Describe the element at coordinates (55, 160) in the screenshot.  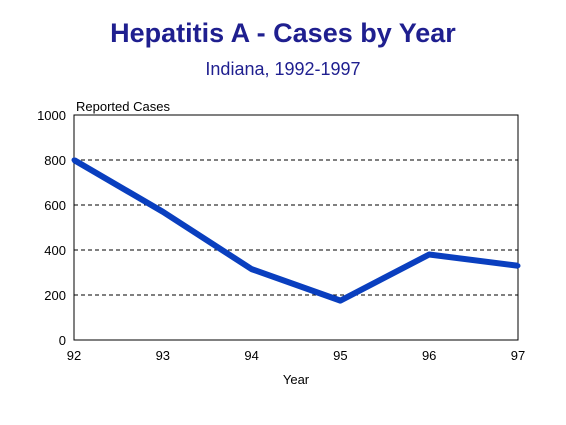
I see `y-tick-label: 800` at that location.